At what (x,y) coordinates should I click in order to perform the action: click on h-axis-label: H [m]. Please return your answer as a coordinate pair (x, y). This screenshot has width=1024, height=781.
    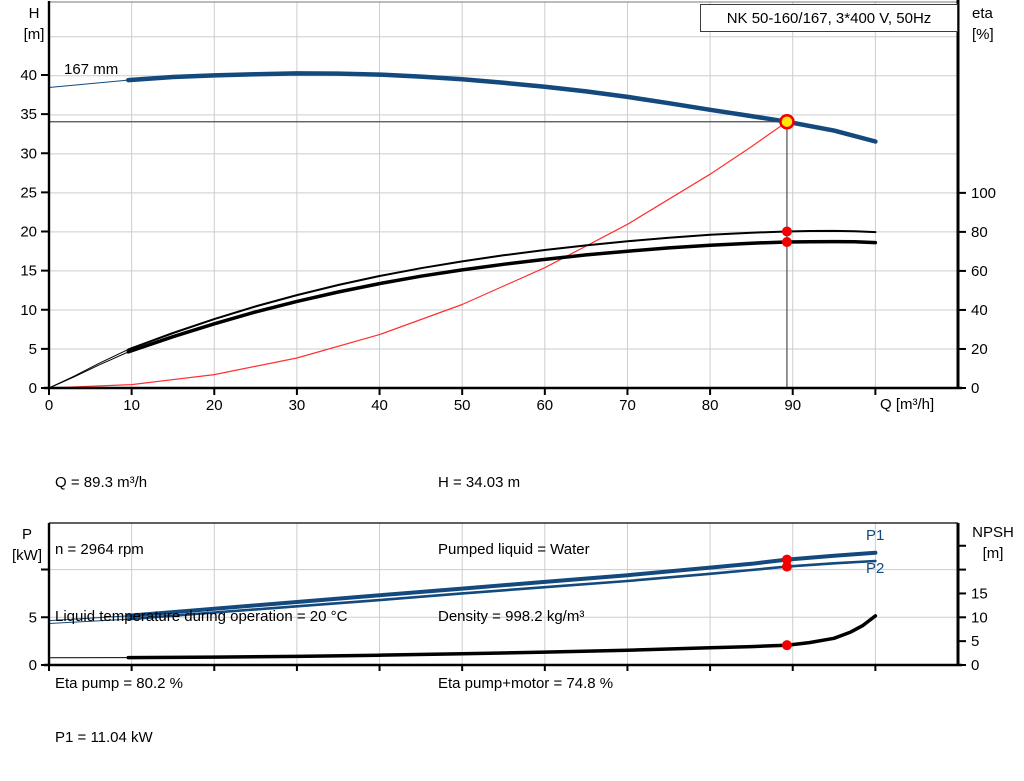
    Looking at the image, I should click on (34, 24).